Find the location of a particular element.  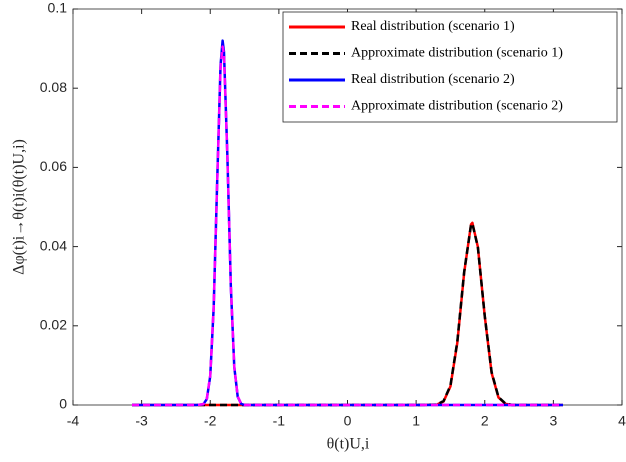

y-tick-label: 0.1 is located at coordinates (58, 8).